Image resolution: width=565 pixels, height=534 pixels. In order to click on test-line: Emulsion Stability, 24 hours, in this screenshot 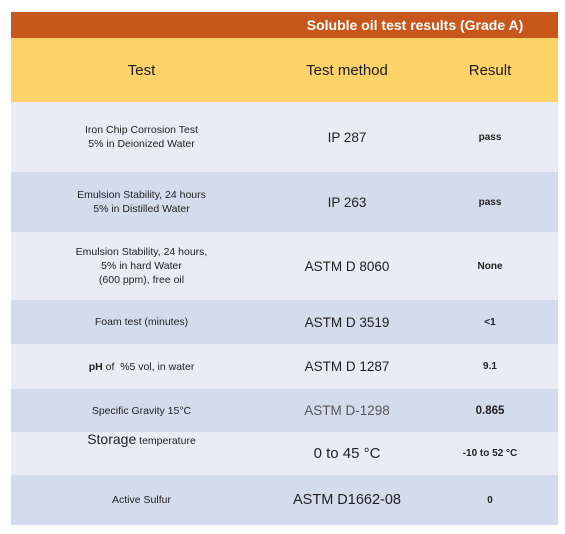, I will do `click(141, 252)`.